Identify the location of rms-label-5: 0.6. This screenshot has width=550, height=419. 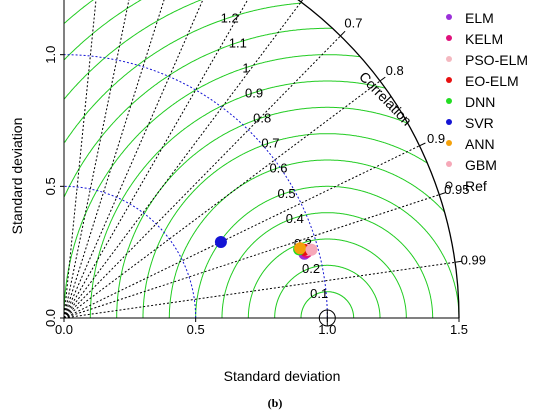
(278, 168).